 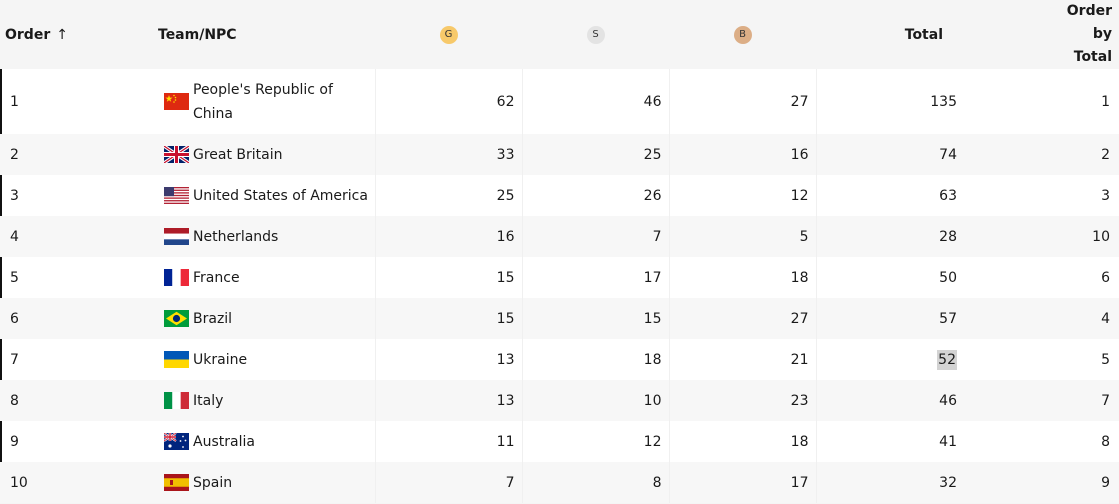 I want to click on bronze-count: 12, so click(x=743, y=195).